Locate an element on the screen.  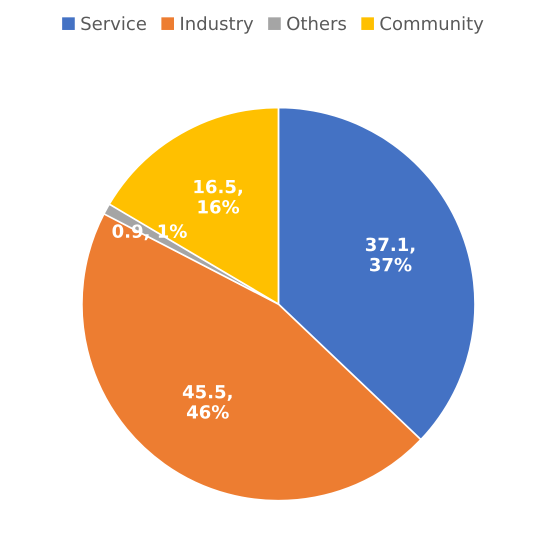
legend-label: Community is located at coordinates (432, 25).